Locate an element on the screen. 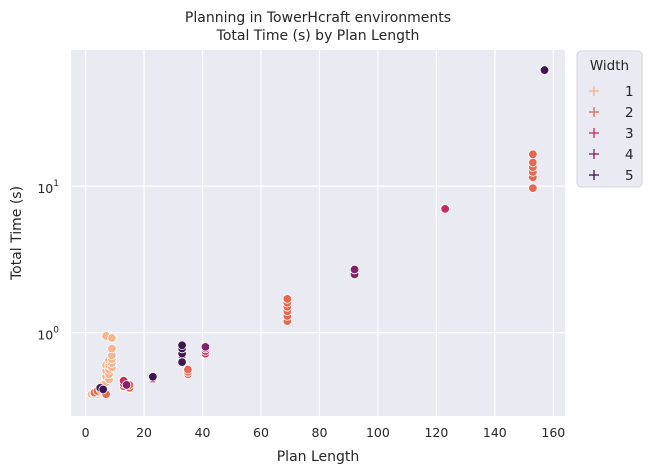  x-tick-label: 0 is located at coordinates (86, 432).